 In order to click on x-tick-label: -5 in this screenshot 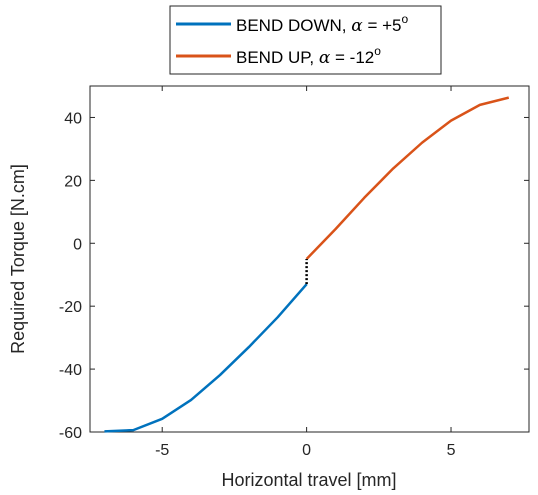, I will do `click(162, 450)`.